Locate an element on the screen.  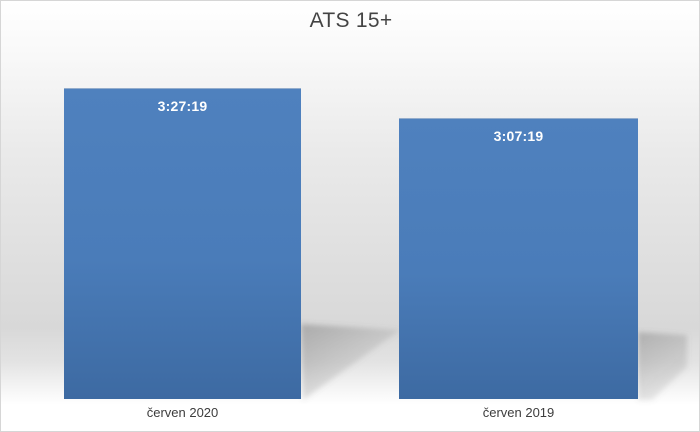
category-label-2020: červen 2020 is located at coordinates (182, 412).